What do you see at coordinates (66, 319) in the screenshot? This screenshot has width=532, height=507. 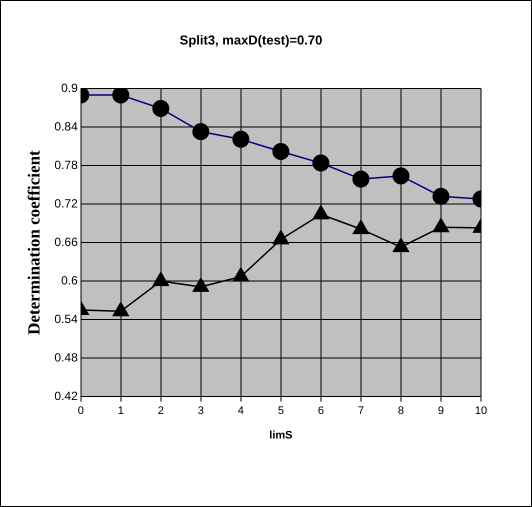 I see `y-tick-label: 0.54` at bounding box center [66, 319].